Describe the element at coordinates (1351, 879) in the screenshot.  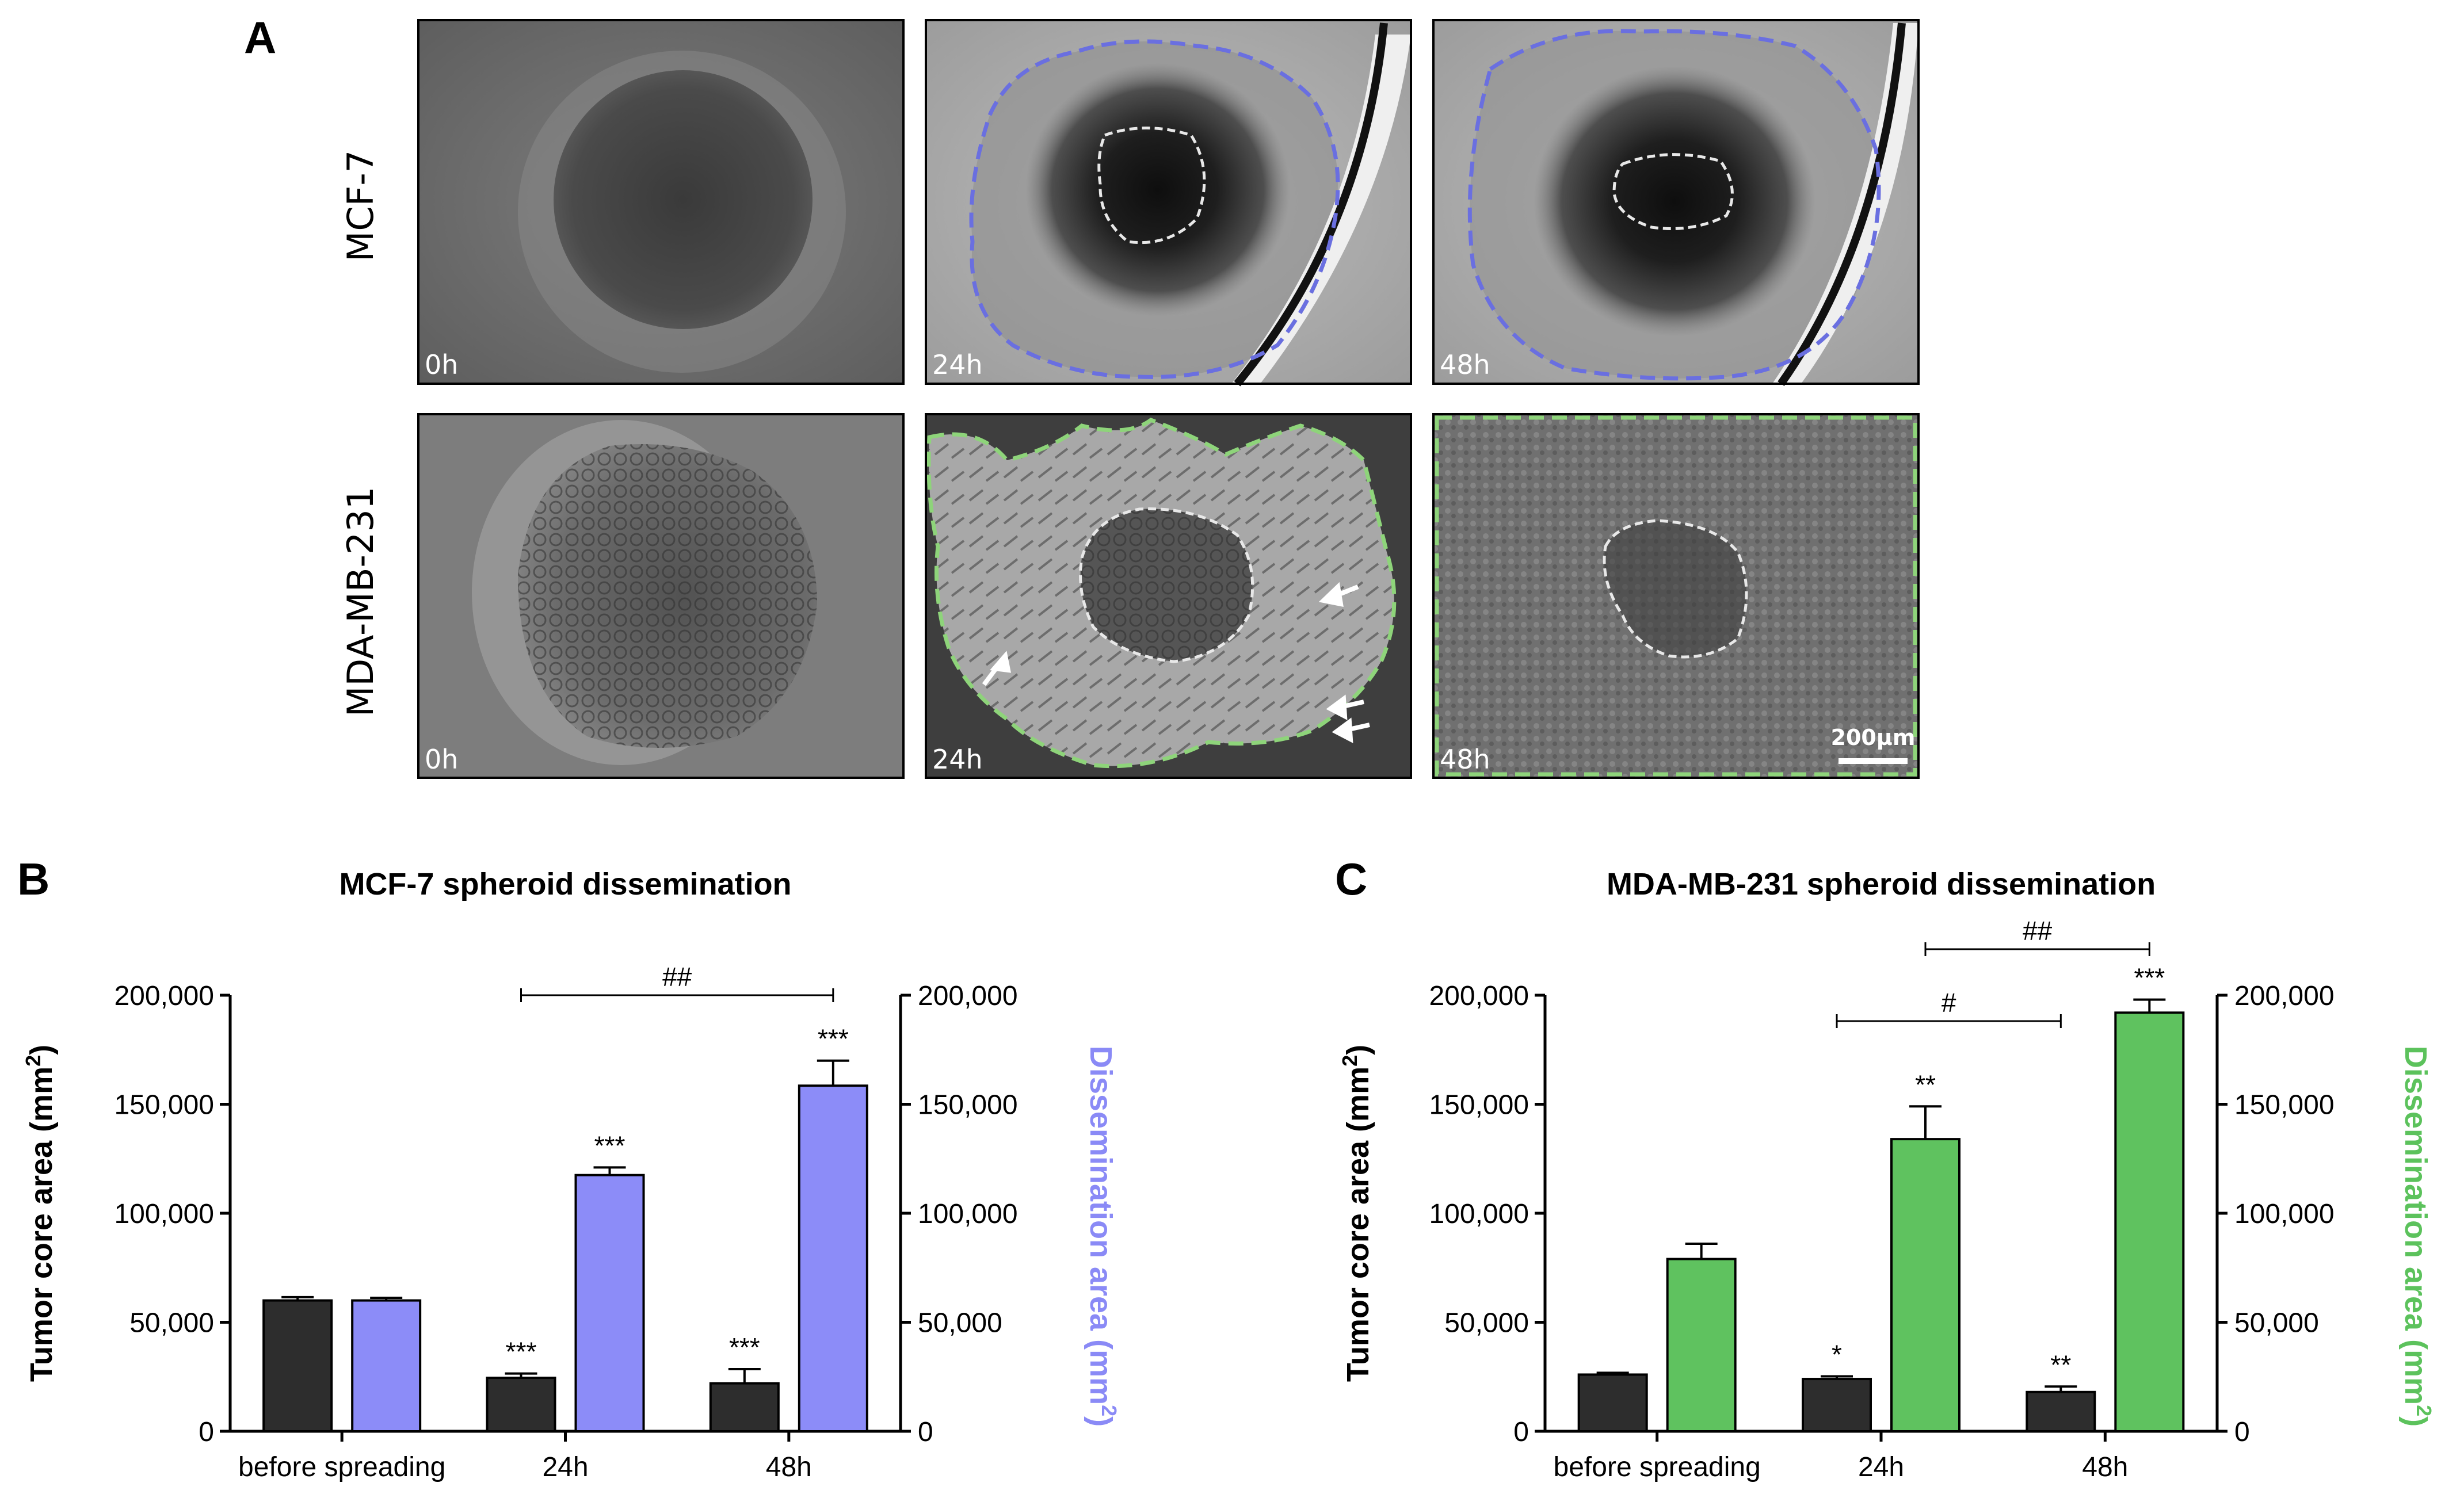
I see `panel-letter-c: C` at that location.